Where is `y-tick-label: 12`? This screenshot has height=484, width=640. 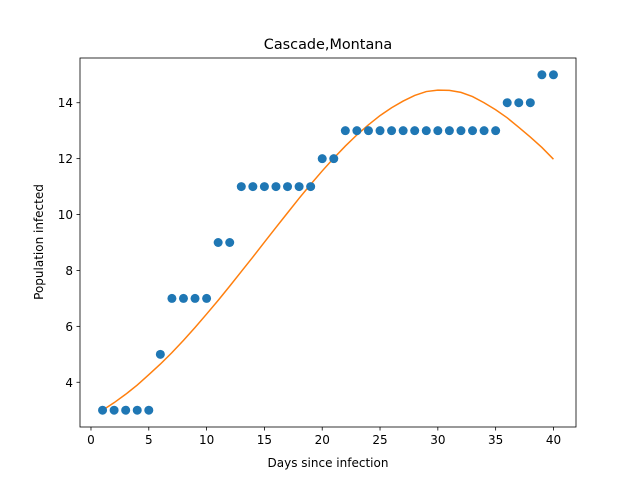 y-tick-label: 12 is located at coordinates (65, 159).